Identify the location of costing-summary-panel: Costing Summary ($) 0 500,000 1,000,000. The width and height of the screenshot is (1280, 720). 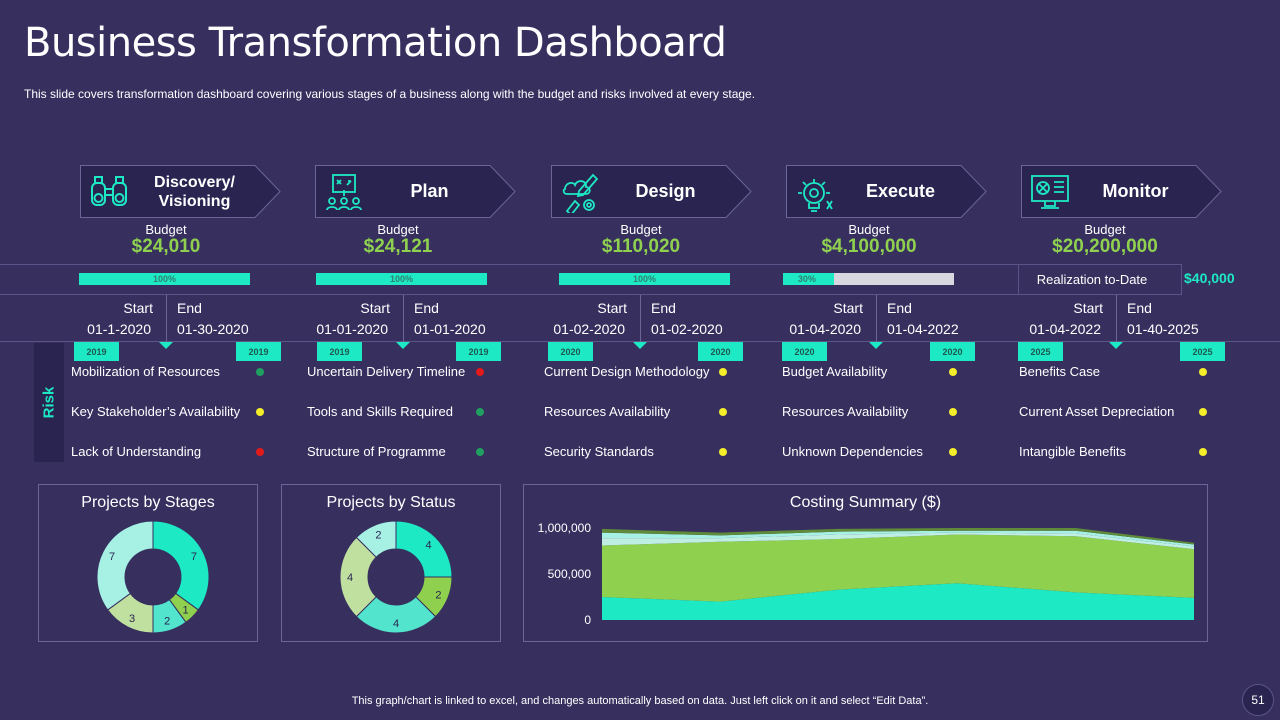
(865, 563).